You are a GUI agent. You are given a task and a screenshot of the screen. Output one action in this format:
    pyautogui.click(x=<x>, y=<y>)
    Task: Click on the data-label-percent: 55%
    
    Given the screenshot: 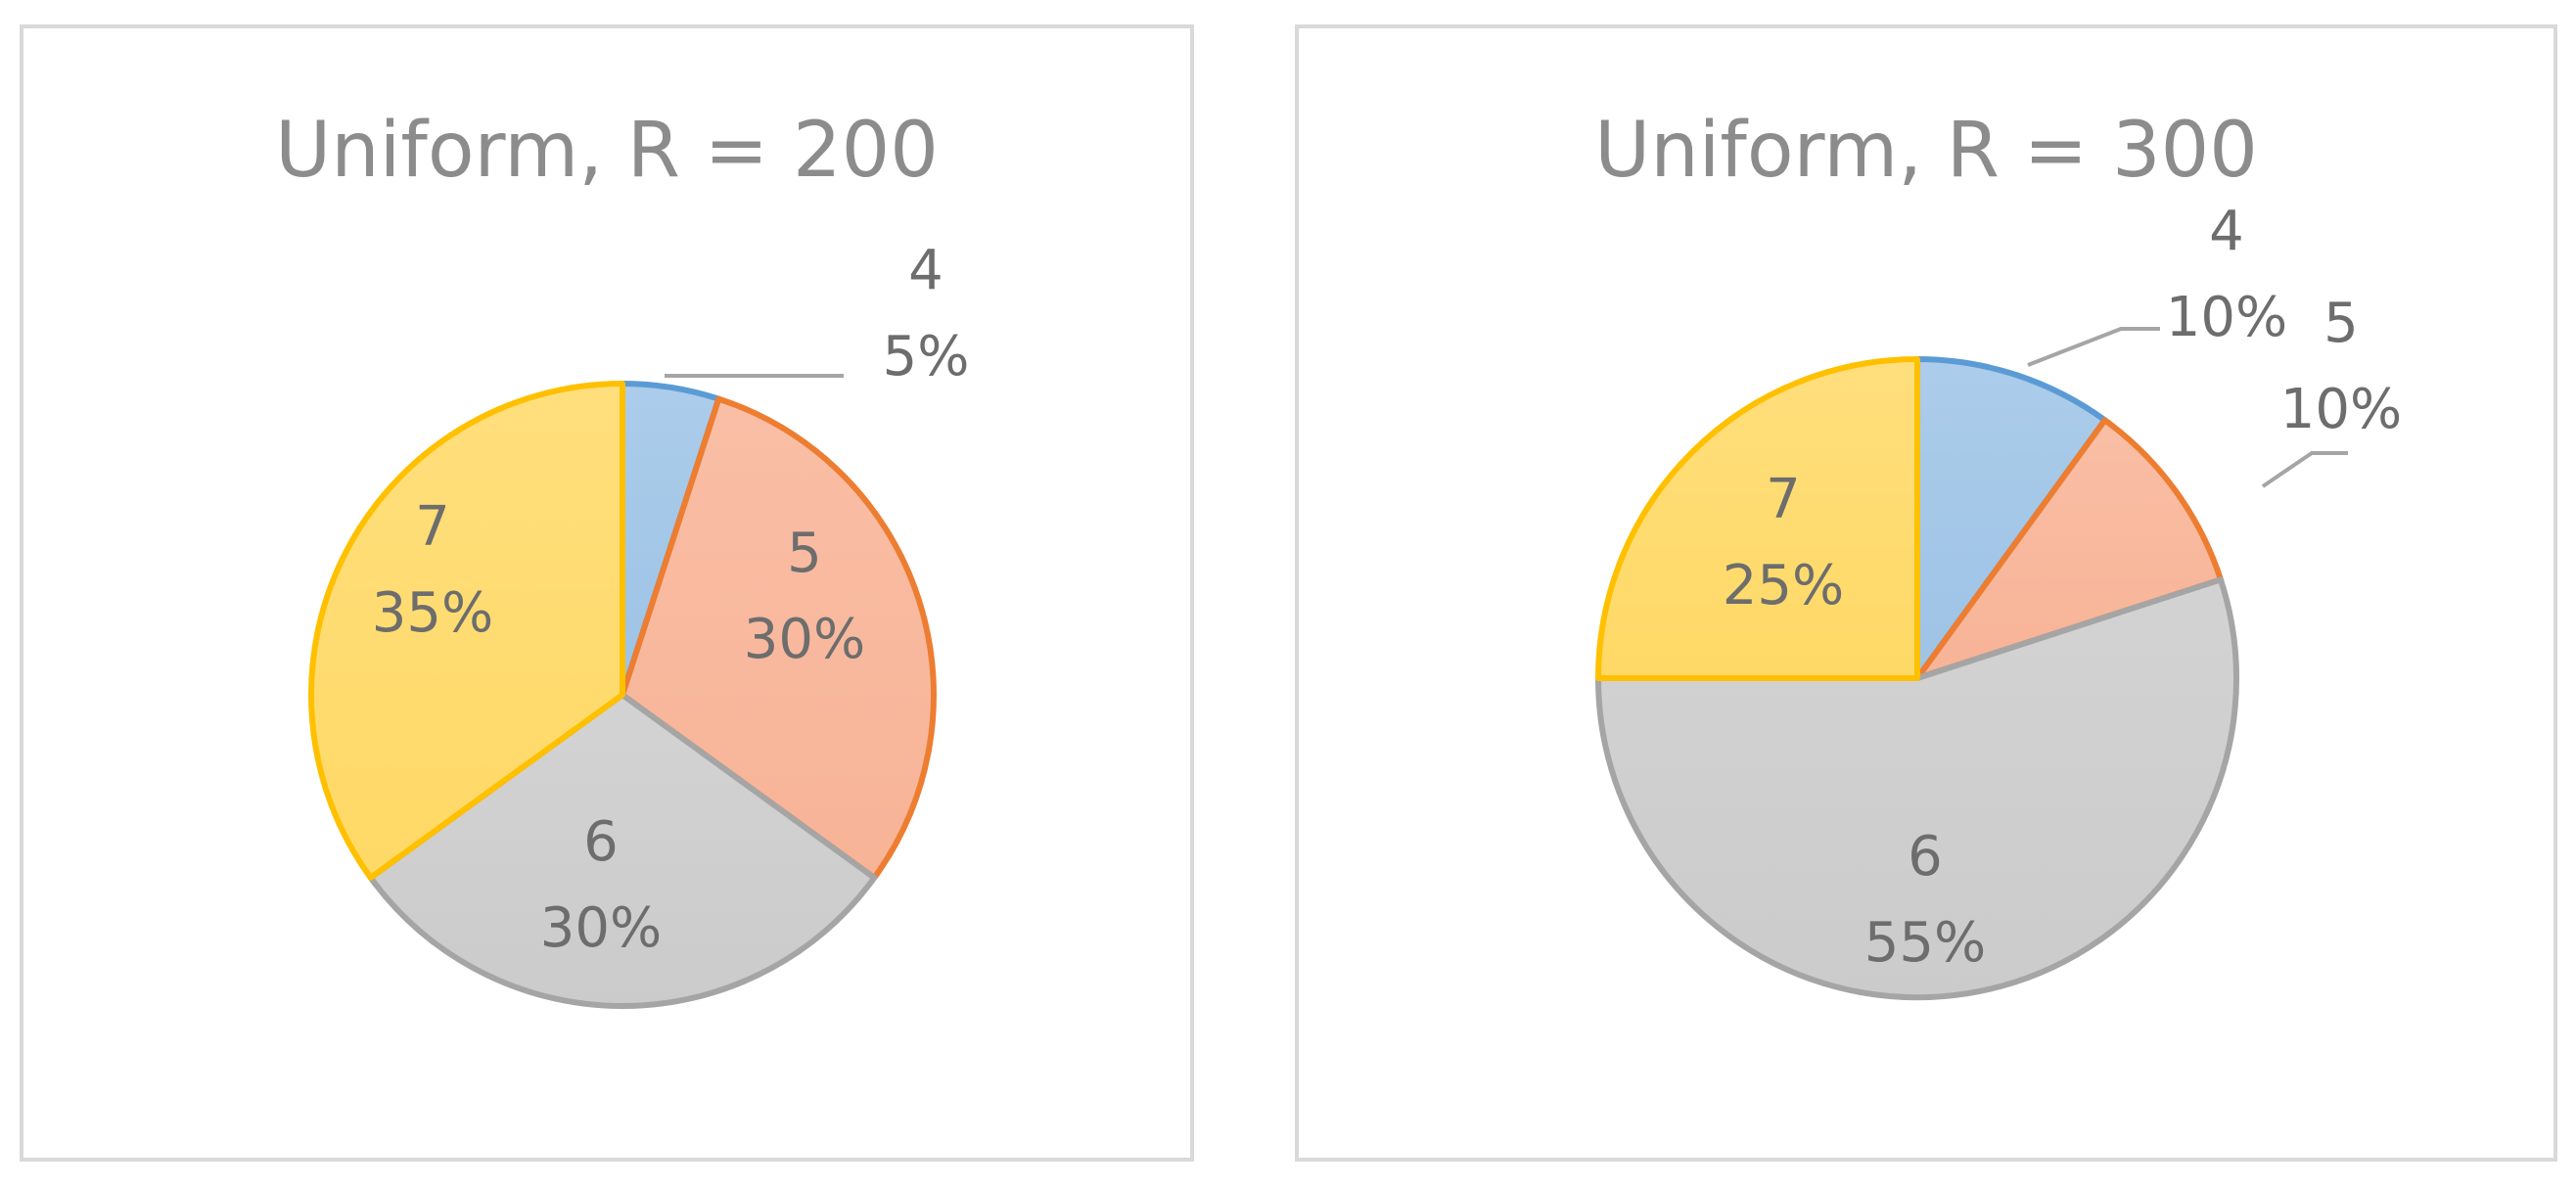 What is the action you would take?
    pyautogui.click(x=1925, y=943)
    